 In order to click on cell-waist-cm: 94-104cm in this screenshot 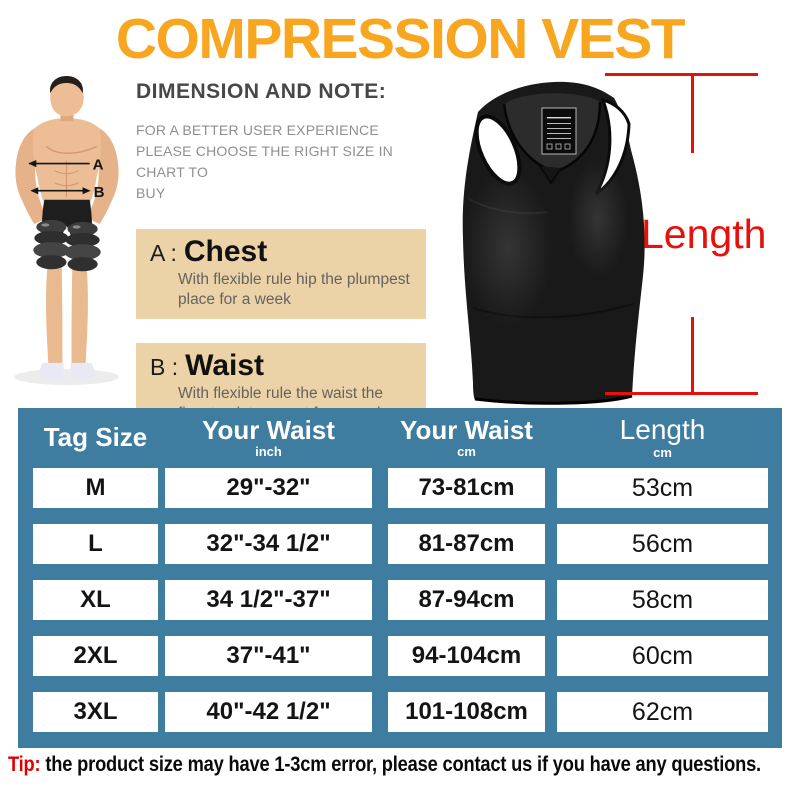, I will do `click(466, 656)`.